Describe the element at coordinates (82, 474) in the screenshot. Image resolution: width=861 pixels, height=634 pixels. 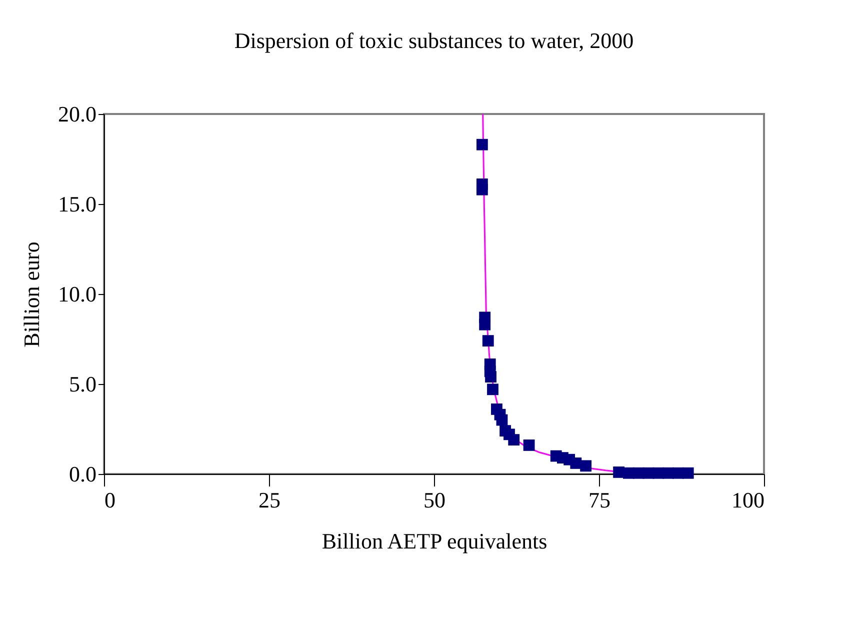
I see `y-tick-label: 0.0` at that location.